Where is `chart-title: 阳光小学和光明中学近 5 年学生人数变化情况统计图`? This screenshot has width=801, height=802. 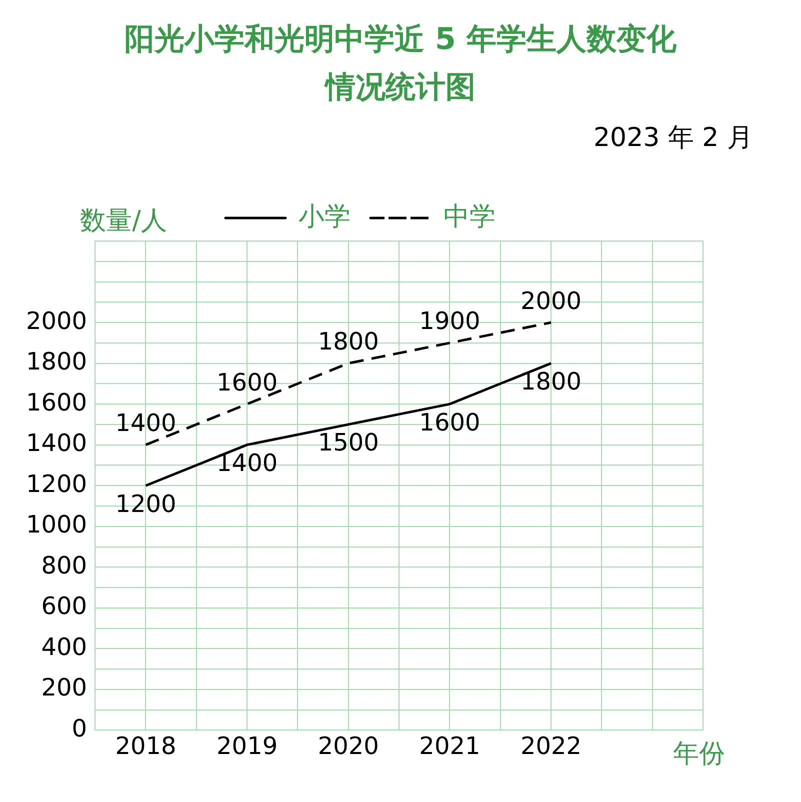 chart-title: 阳光小学和光明中学近 5 年学生人数变化情况统计图 is located at coordinates (401, 64).